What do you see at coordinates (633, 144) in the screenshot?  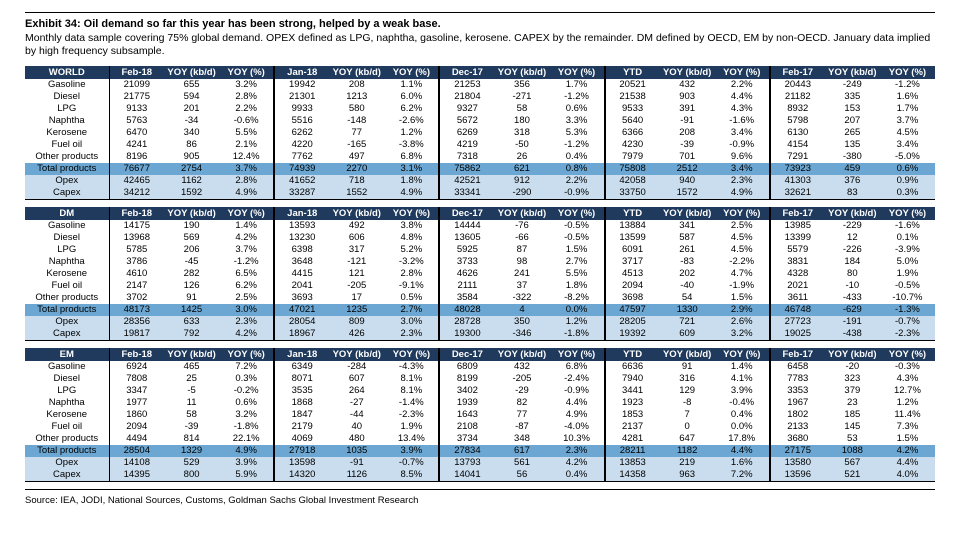 I see `data-cell: 4230` at bounding box center [633, 144].